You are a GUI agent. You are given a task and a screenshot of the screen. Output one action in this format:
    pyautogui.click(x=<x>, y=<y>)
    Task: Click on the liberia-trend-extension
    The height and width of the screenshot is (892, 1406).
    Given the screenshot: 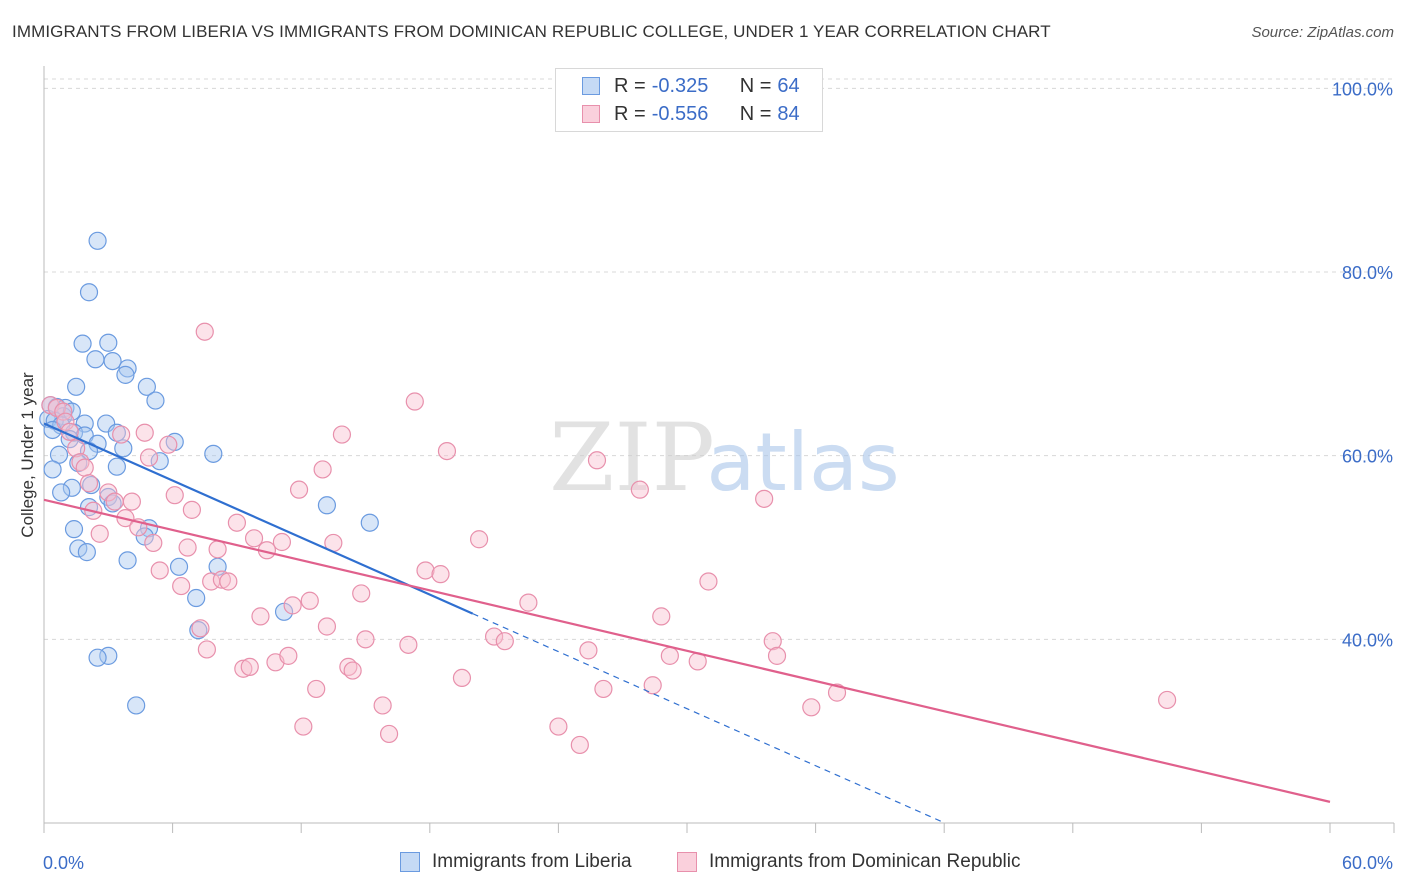 What is the action you would take?
    pyautogui.click(x=708, y=718)
    